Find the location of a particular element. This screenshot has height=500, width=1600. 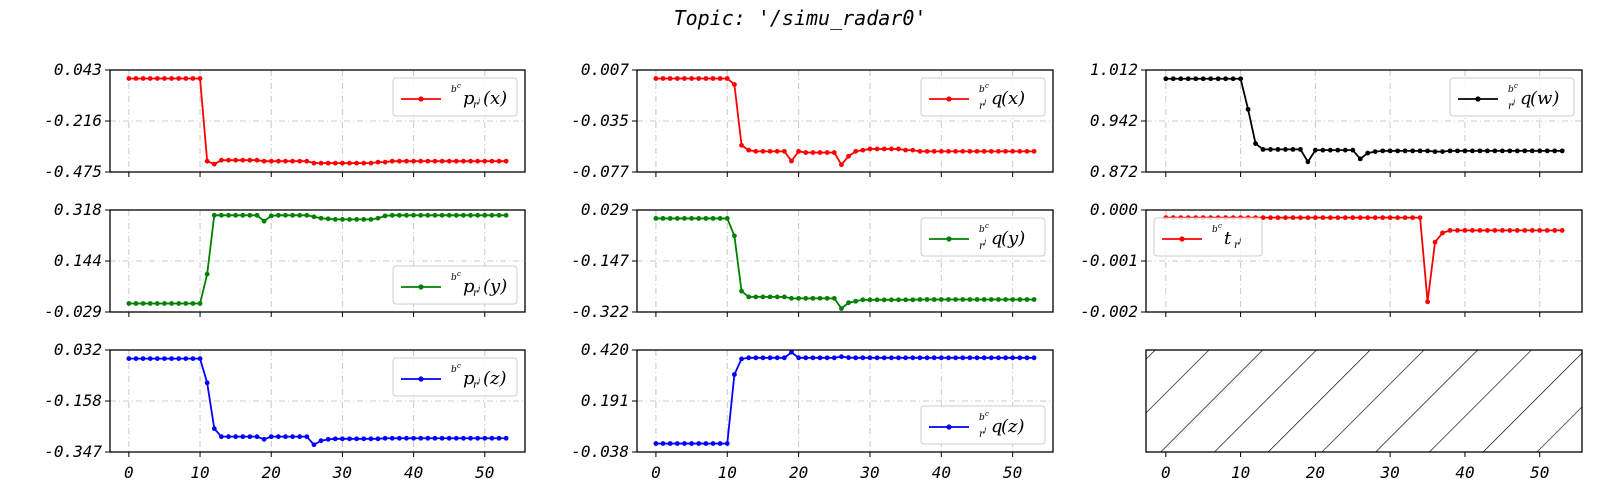

panel-qz-xtick-label: 40 is located at coordinates (941, 472).